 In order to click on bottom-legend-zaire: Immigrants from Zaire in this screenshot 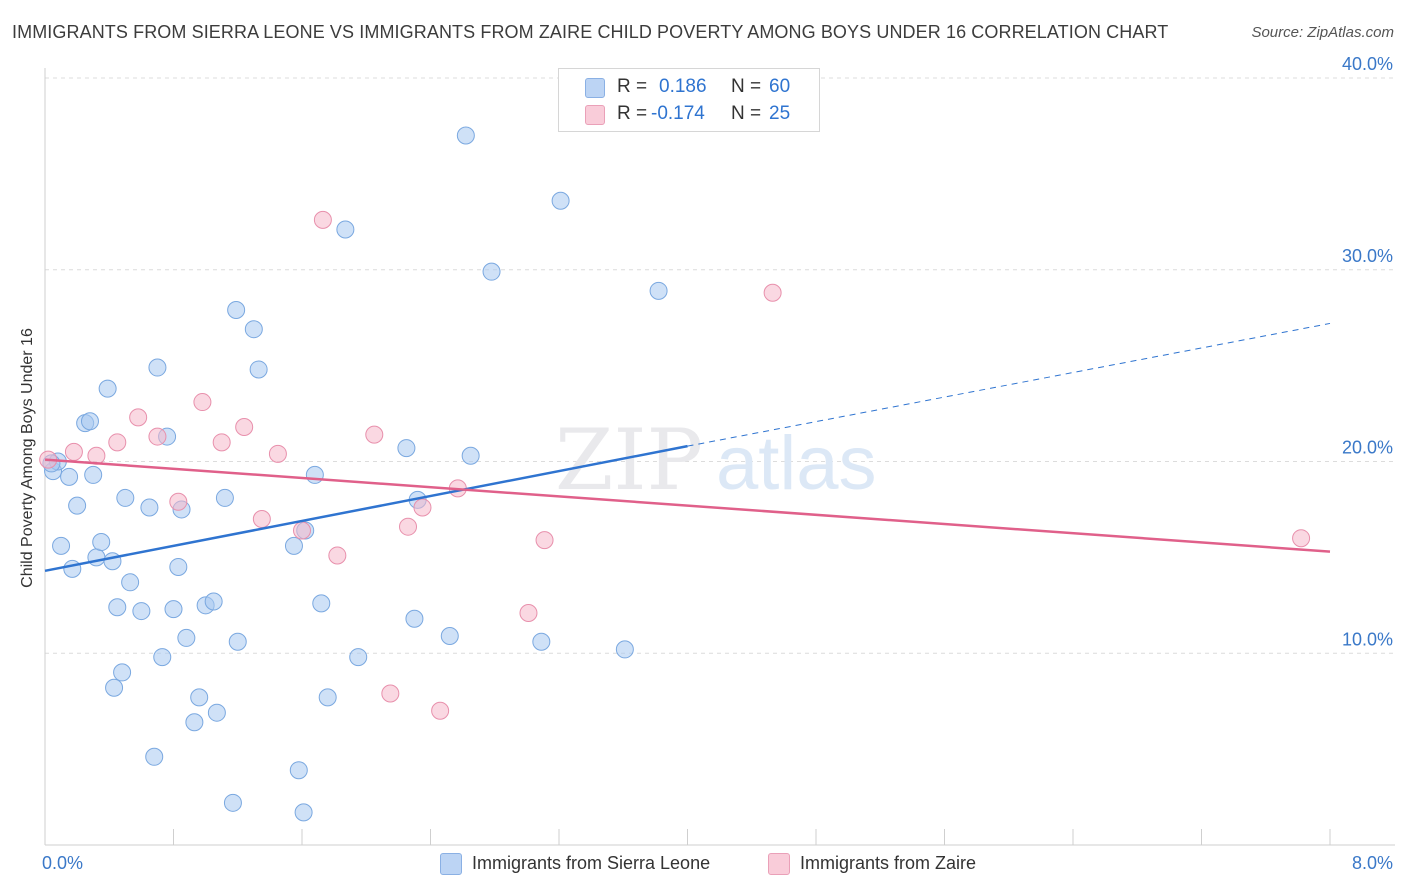, I will do `click(898, 864)`.